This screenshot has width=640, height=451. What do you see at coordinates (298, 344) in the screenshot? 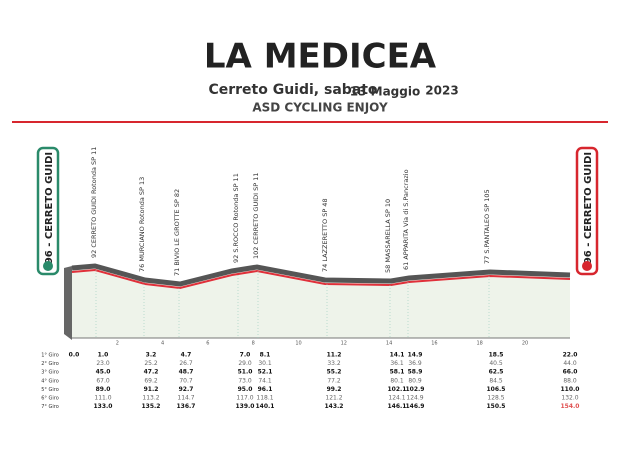
I see `km-tick-label: 10` at bounding box center [298, 344].